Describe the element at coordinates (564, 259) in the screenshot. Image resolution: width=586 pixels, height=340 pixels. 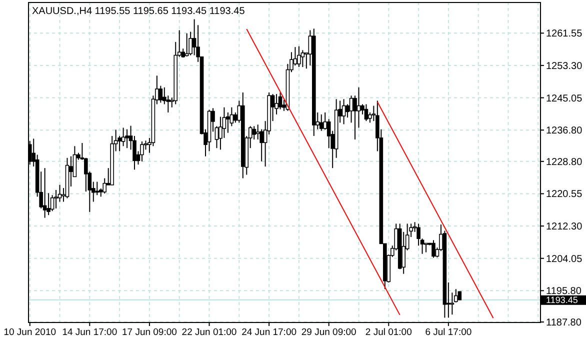
I see `y-tick-label: 1204.05` at that location.